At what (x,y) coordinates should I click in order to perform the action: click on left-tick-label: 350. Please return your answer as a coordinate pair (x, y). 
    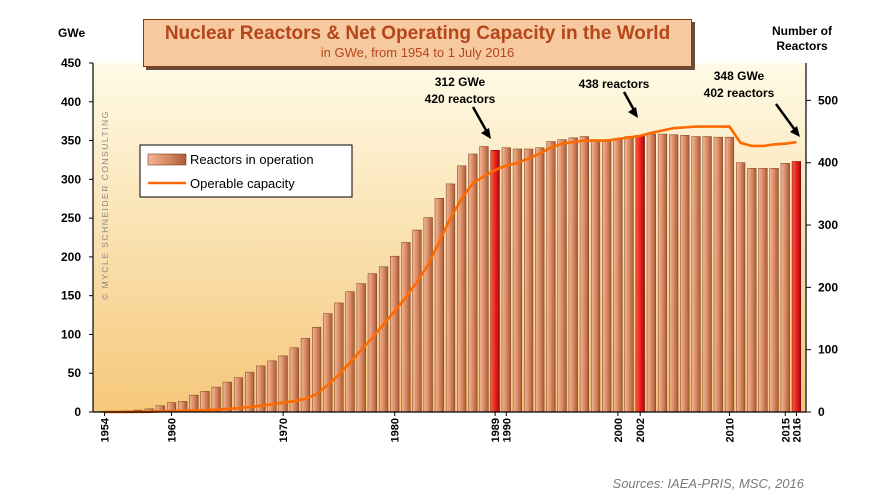
    Looking at the image, I should click on (71, 141).